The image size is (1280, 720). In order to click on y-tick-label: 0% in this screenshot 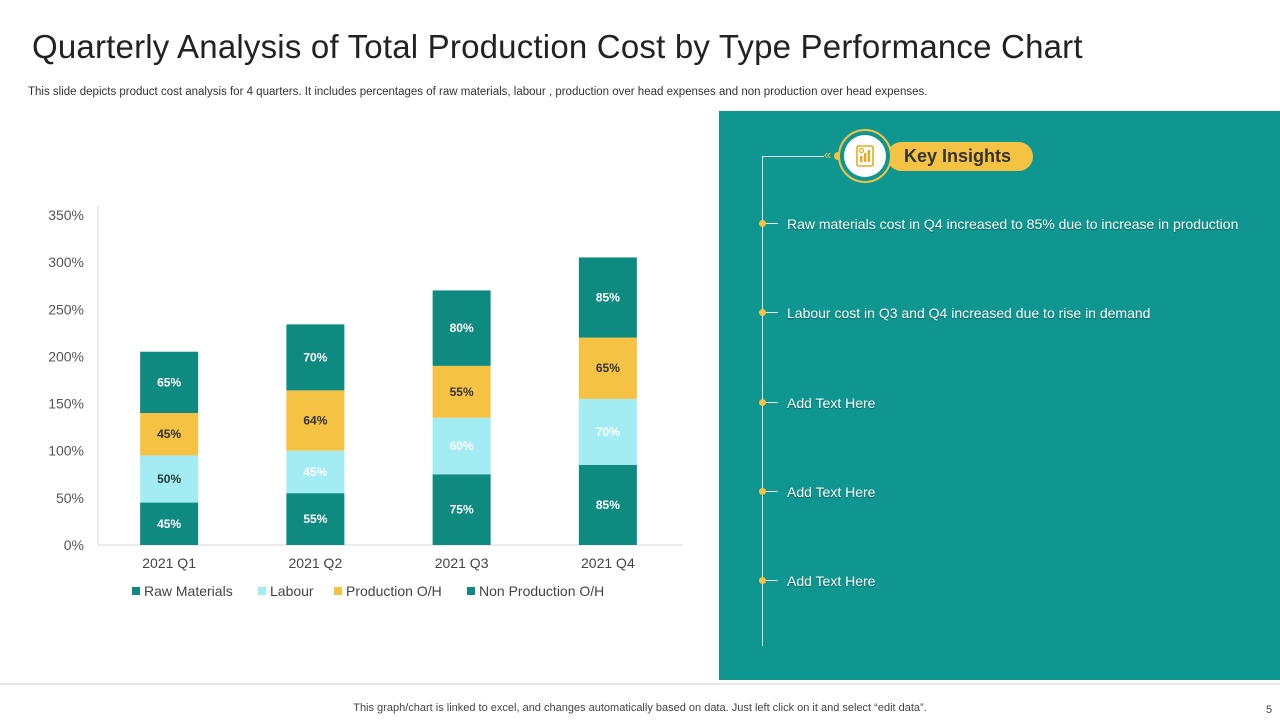, I will do `click(74, 545)`.